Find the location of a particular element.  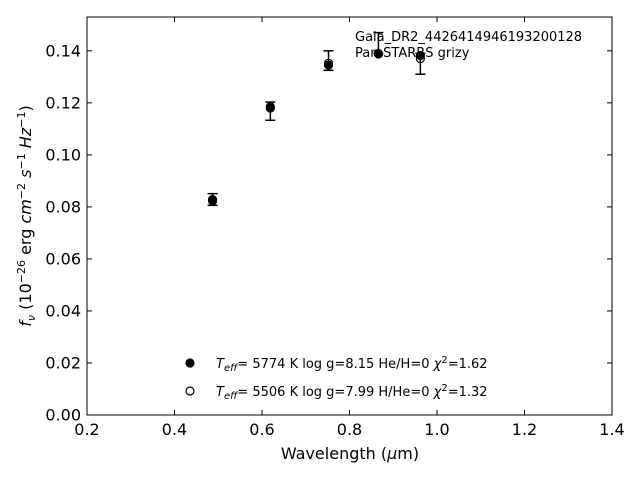

legend-label: Teff= 5774 K log g=8.15 He/H=0 χ2=1.62 is located at coordinates (352, 364).